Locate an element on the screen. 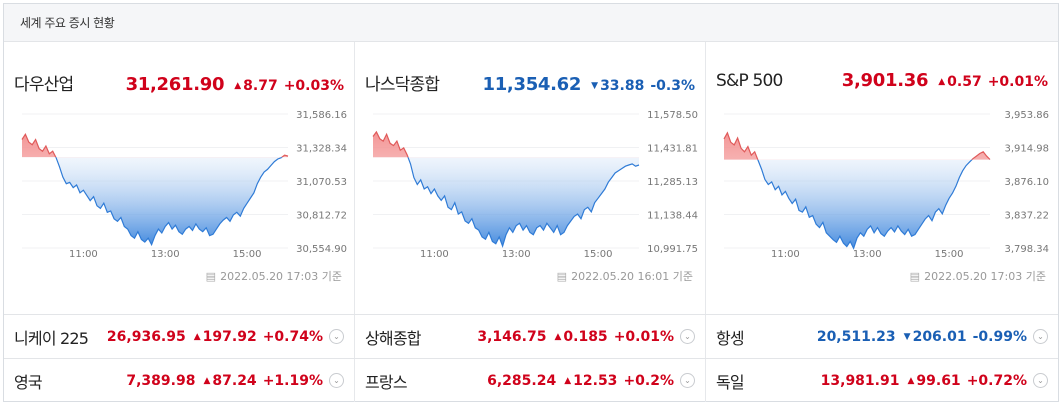 The width and height of the screenshot is (1062, 405). y-tick-label: 11,431.81 is located at coordinates (672, 149).